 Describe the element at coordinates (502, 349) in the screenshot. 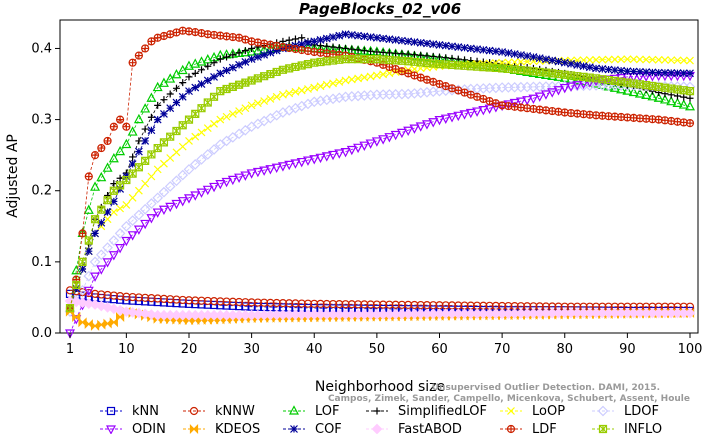

I see `x-tick-label: 70` at that location.